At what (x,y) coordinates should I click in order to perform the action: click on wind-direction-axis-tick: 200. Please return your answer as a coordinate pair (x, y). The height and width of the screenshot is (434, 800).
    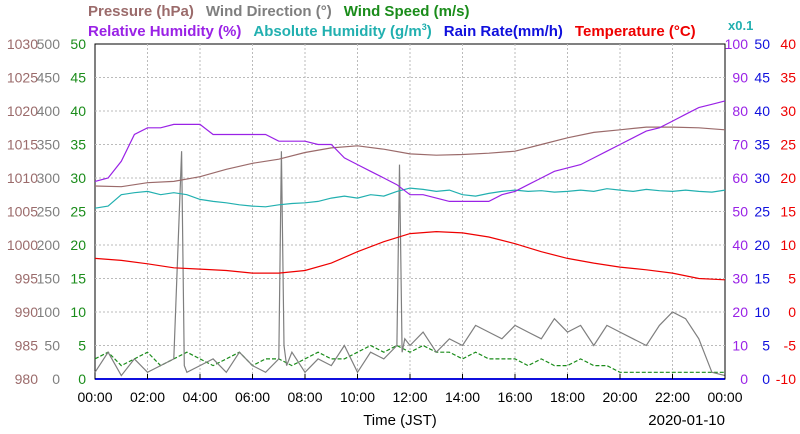
    Looking at the image, I should click on (49, 245).